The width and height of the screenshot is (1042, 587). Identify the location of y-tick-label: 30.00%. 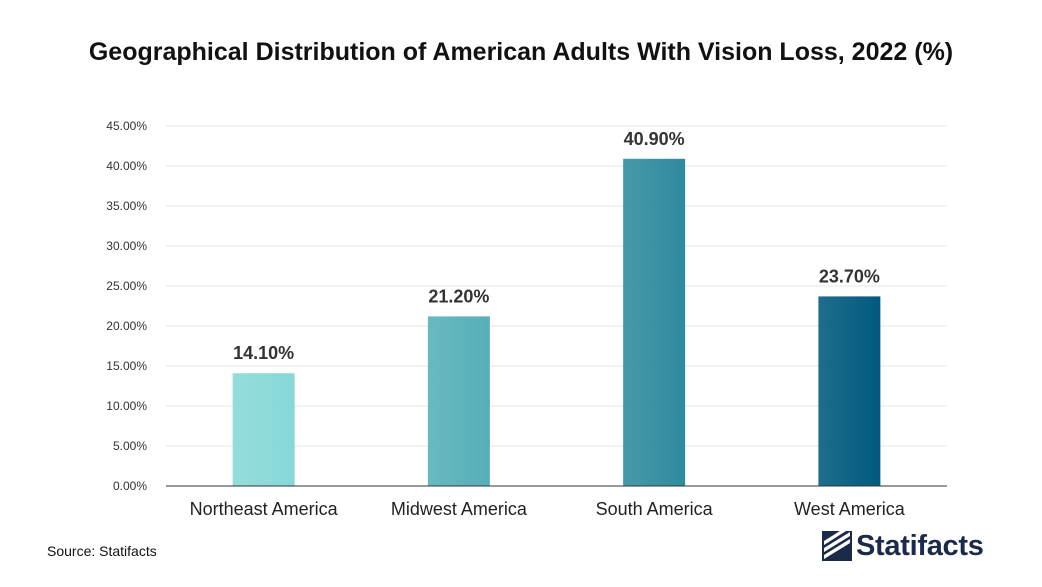
(126, 246).